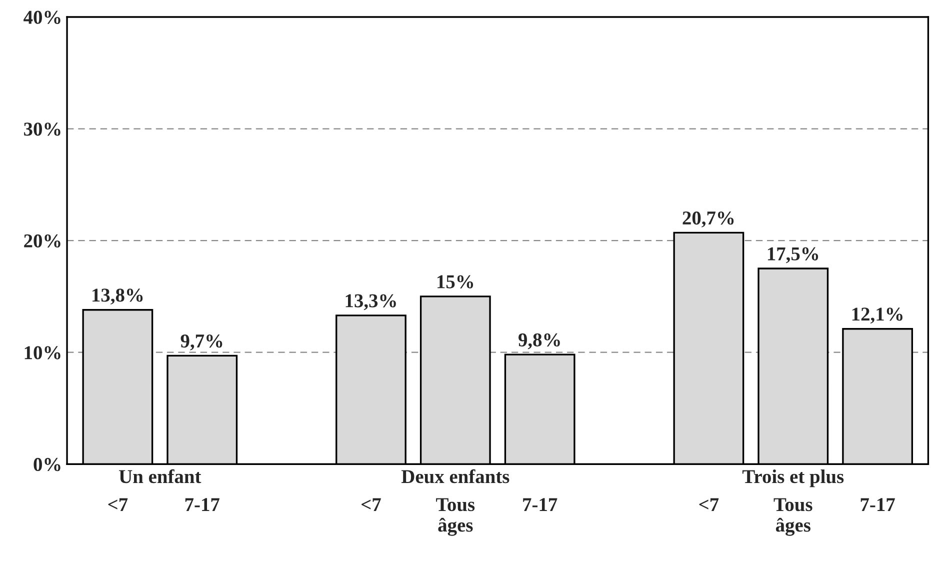 The height and width of the screenshot is (566, 931). Describe the element at coordinates (42, 129) in the screenshot. I see `y-tick-label: 30%` at that location.